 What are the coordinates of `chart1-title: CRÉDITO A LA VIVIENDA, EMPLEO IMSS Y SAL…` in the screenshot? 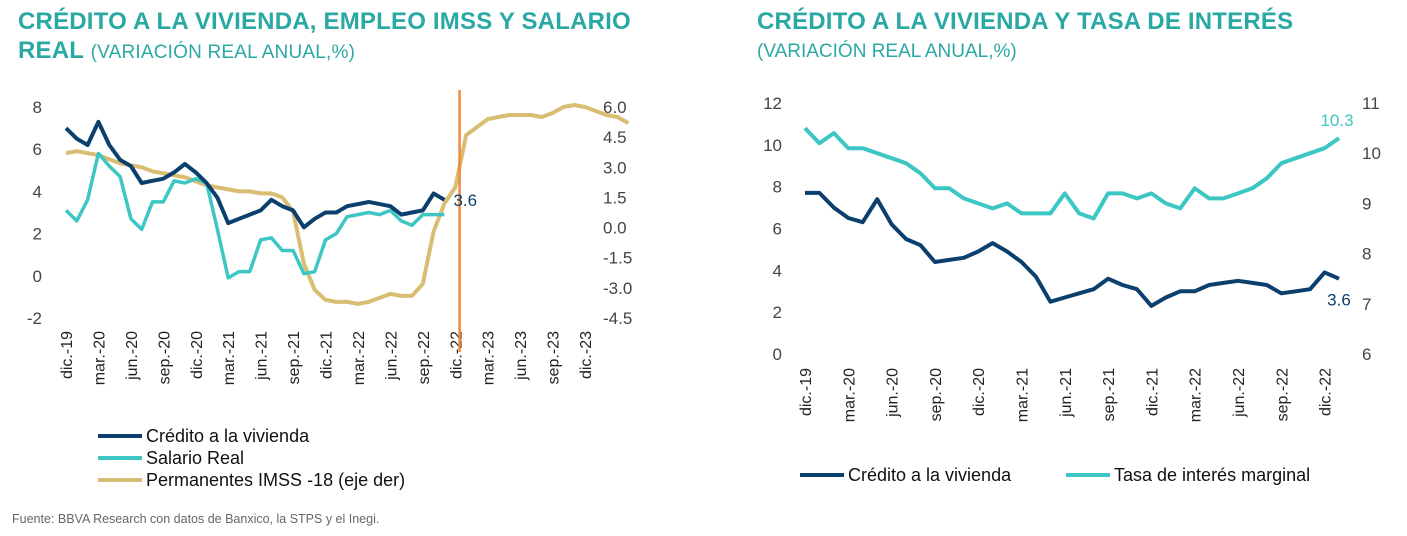 It's located at (324, 37).